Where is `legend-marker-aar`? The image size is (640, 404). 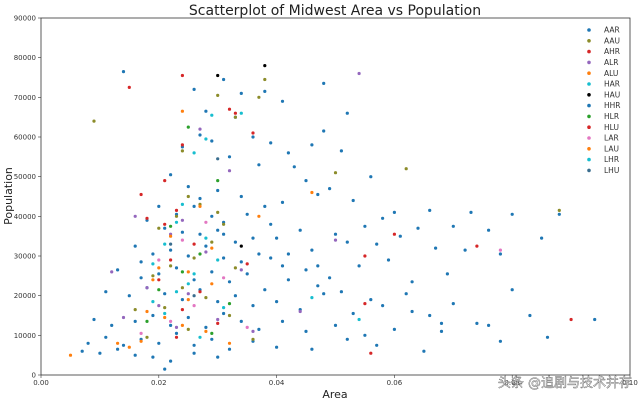
legend-marker-aar is located at coordinates (589, 30).